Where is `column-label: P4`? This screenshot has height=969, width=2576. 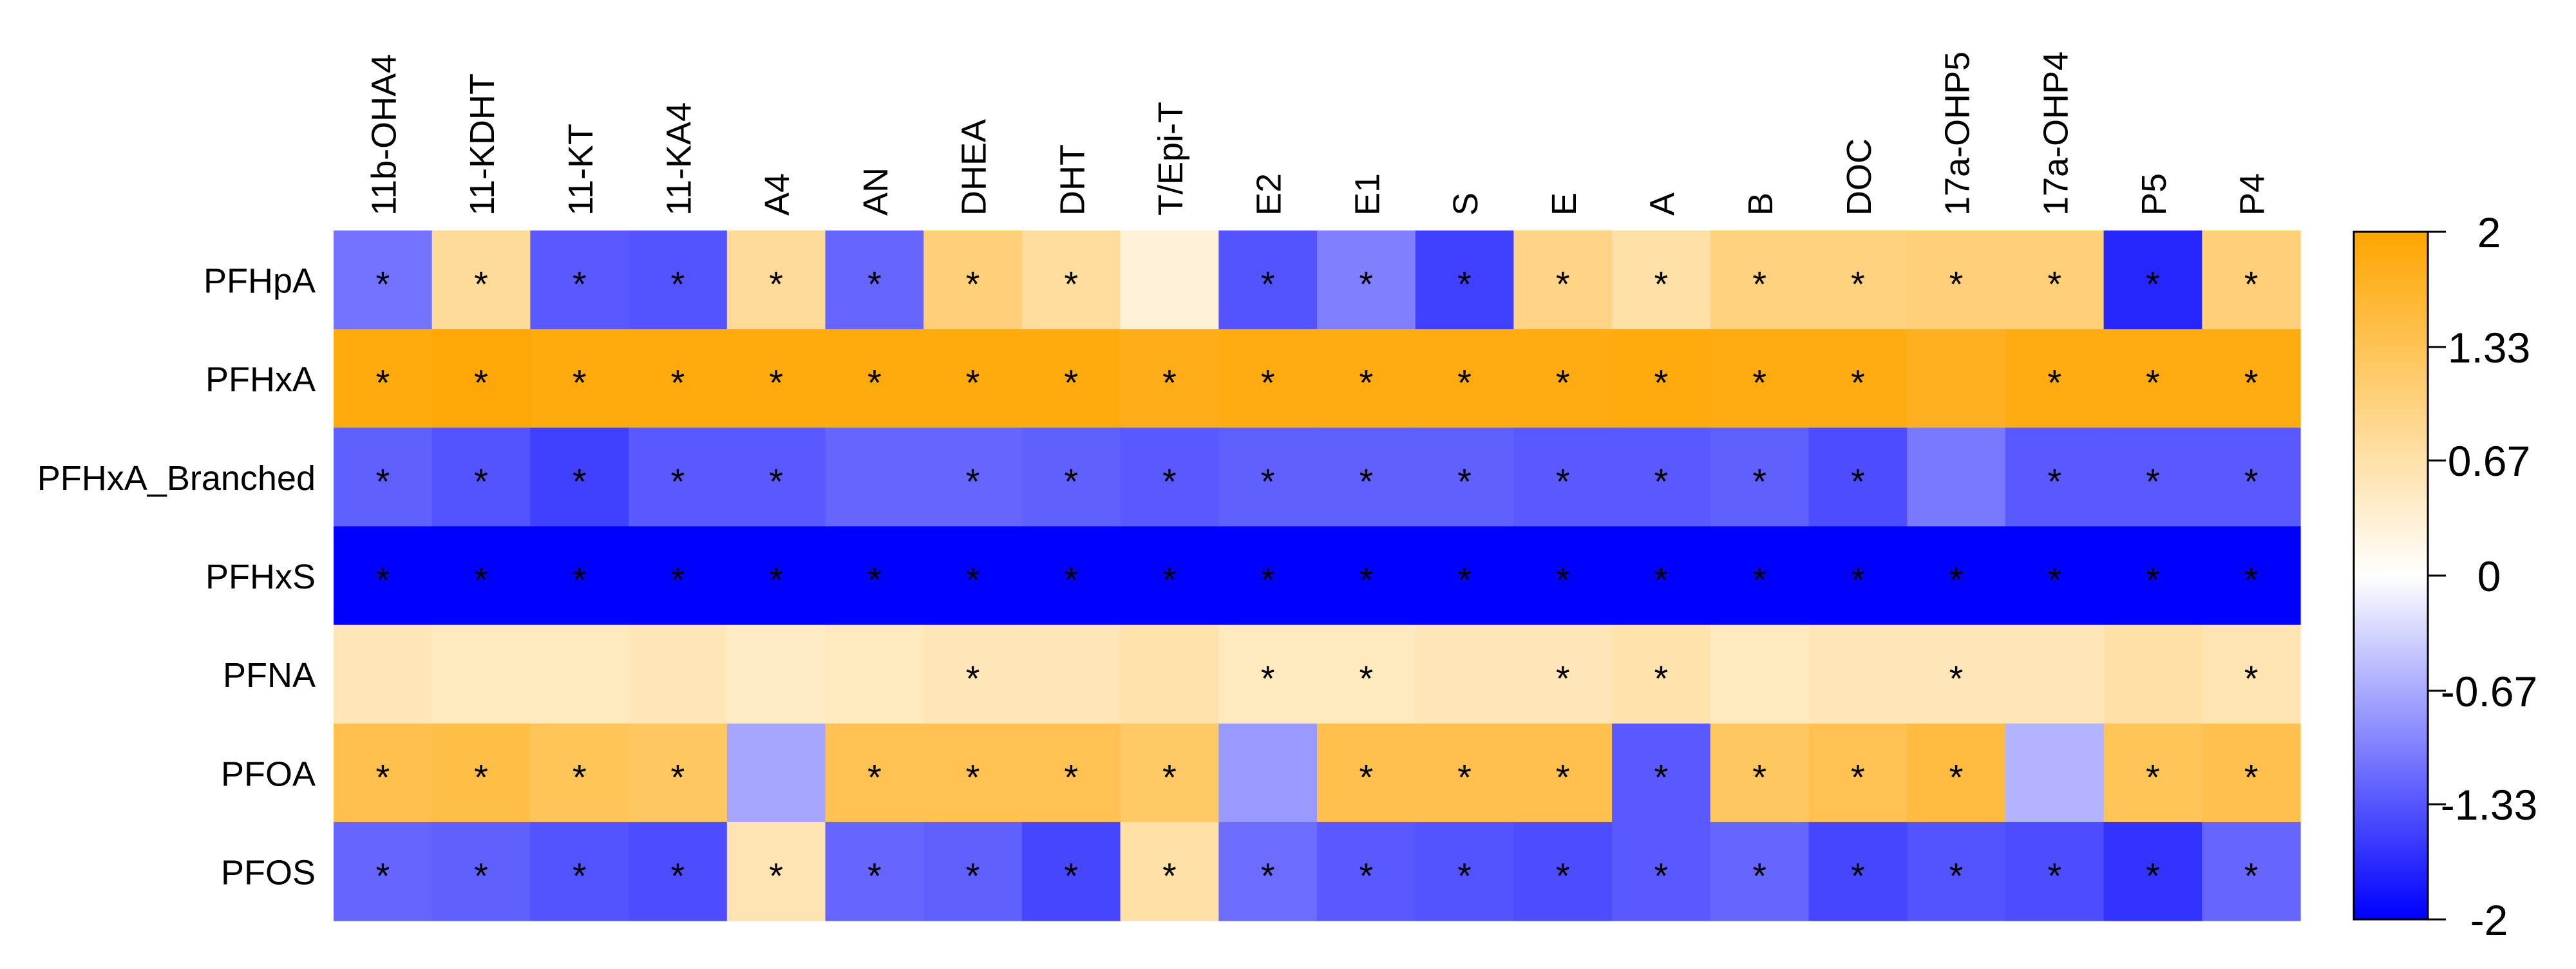
column-label: P4 is located at coordinates (2252, 195).